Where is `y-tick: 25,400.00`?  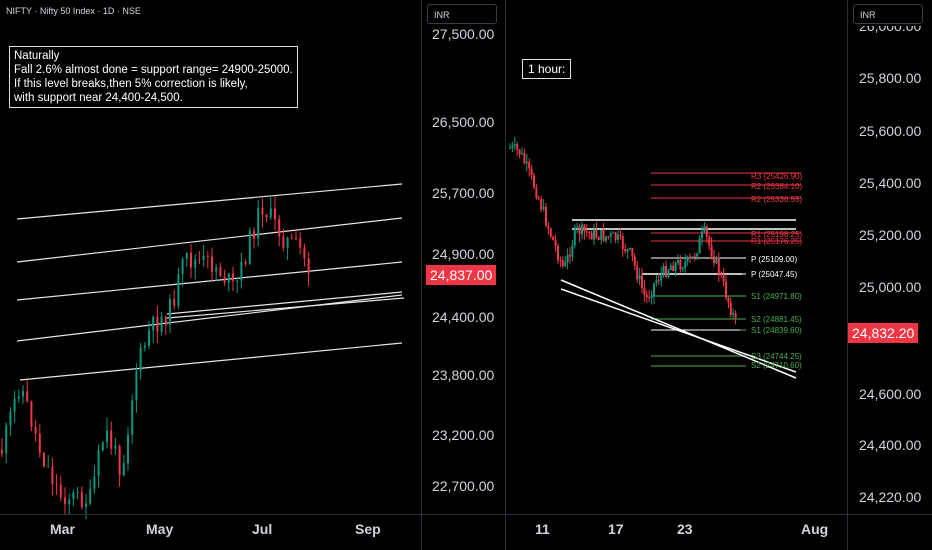 y-tick: 25,400.00 is located at coordinates (890, 183).